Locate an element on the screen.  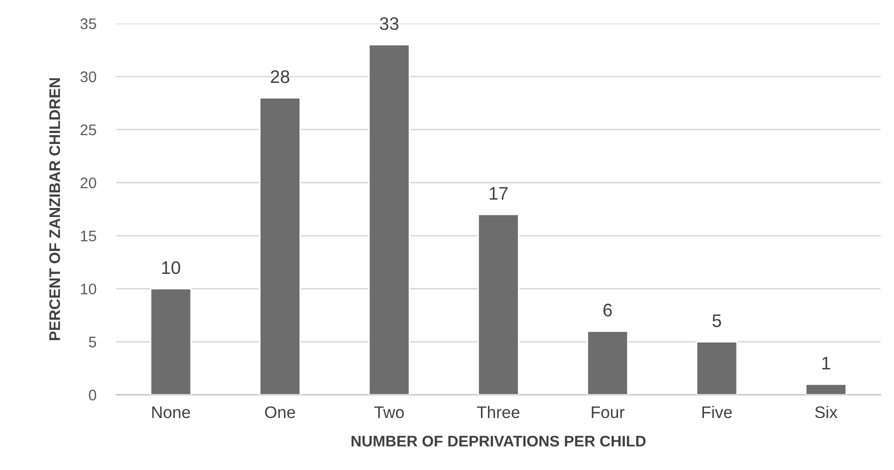
data-label: 1 is located at coordinates (826, 363).